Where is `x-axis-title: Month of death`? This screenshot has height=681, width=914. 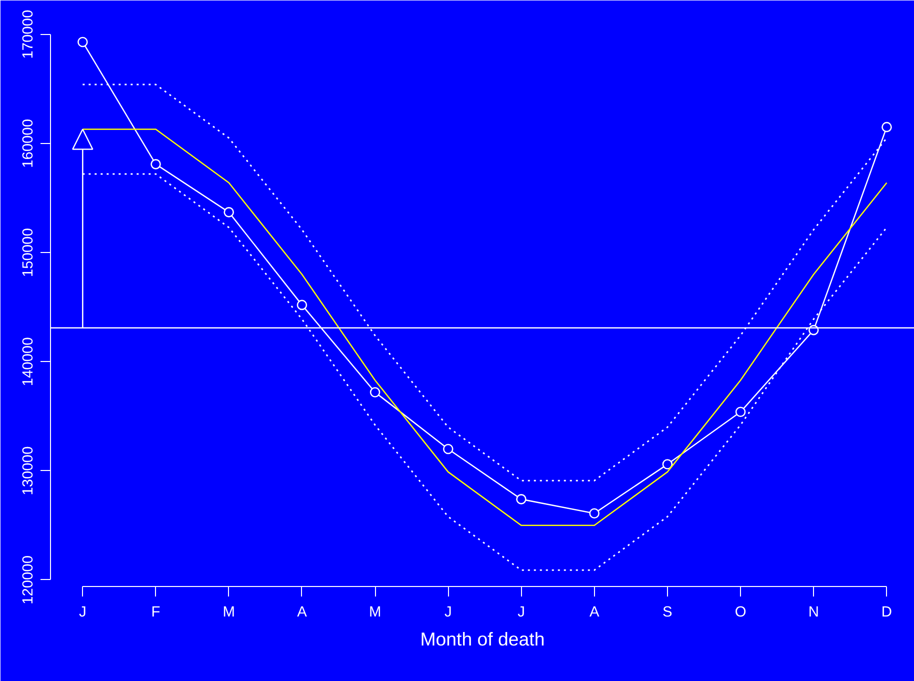 x-axis-title: Month of death is located at coordinates (482, 639).